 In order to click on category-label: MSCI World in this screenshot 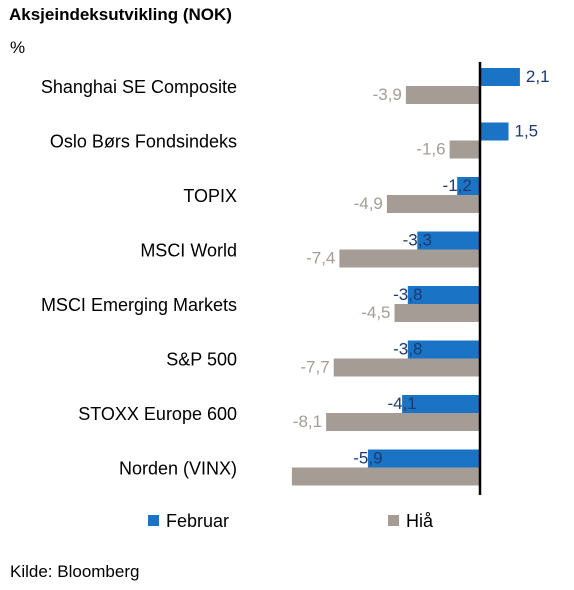, I will do `click(188, 251)`.